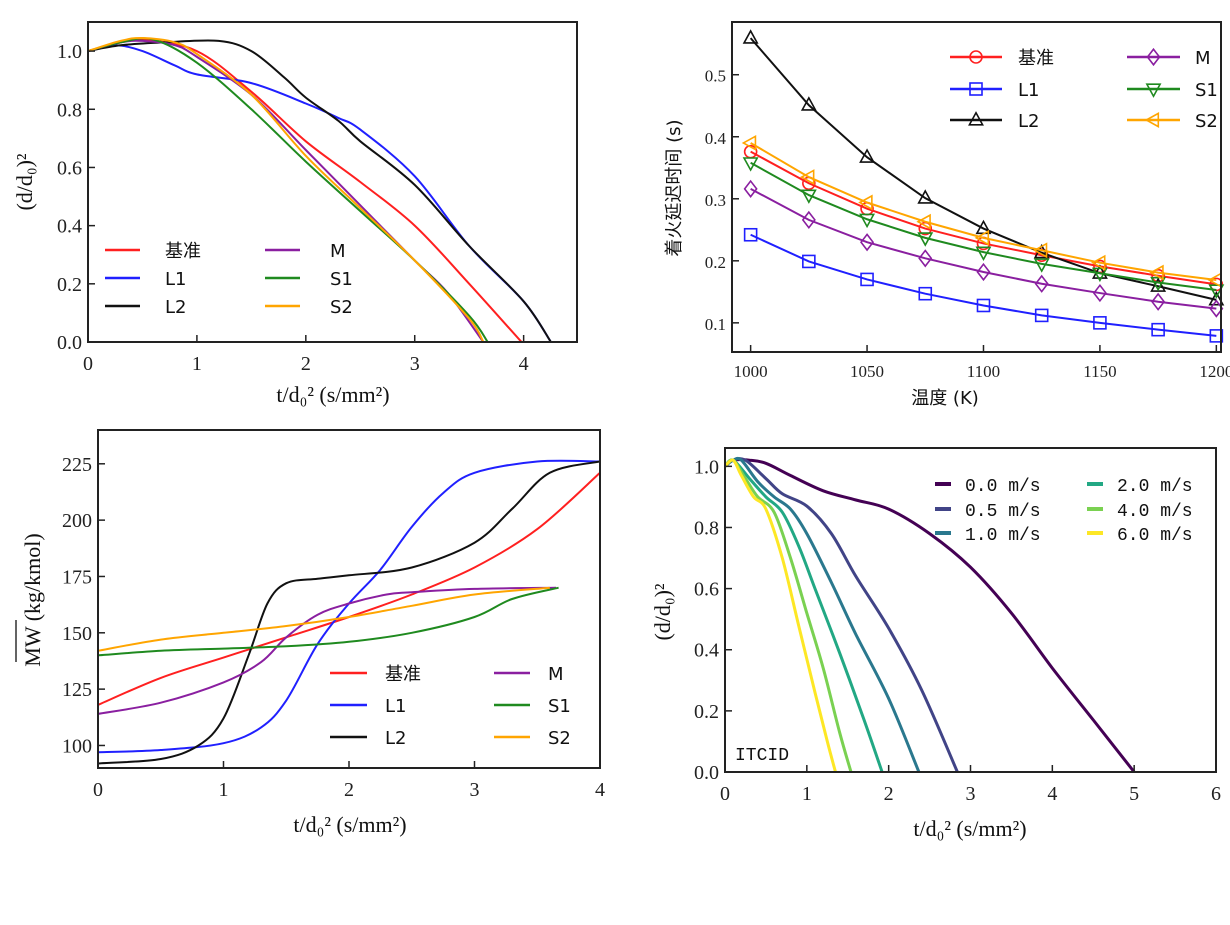  I want to click on legend-item: 4.0 m/s, so click(1140, 512).